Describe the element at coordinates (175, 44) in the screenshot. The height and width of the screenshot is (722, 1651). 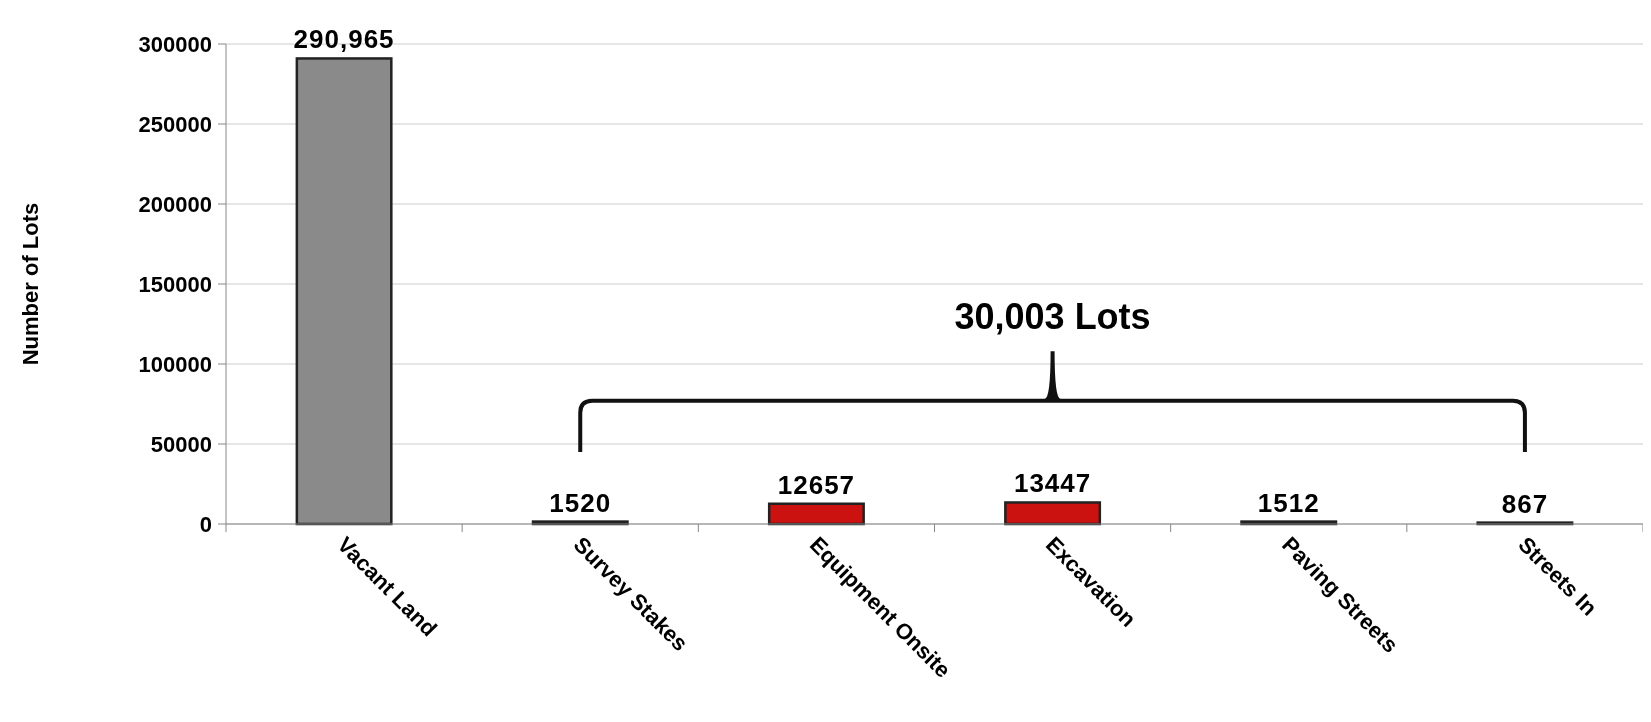
I see `y-tick-label: 300000` at that location.